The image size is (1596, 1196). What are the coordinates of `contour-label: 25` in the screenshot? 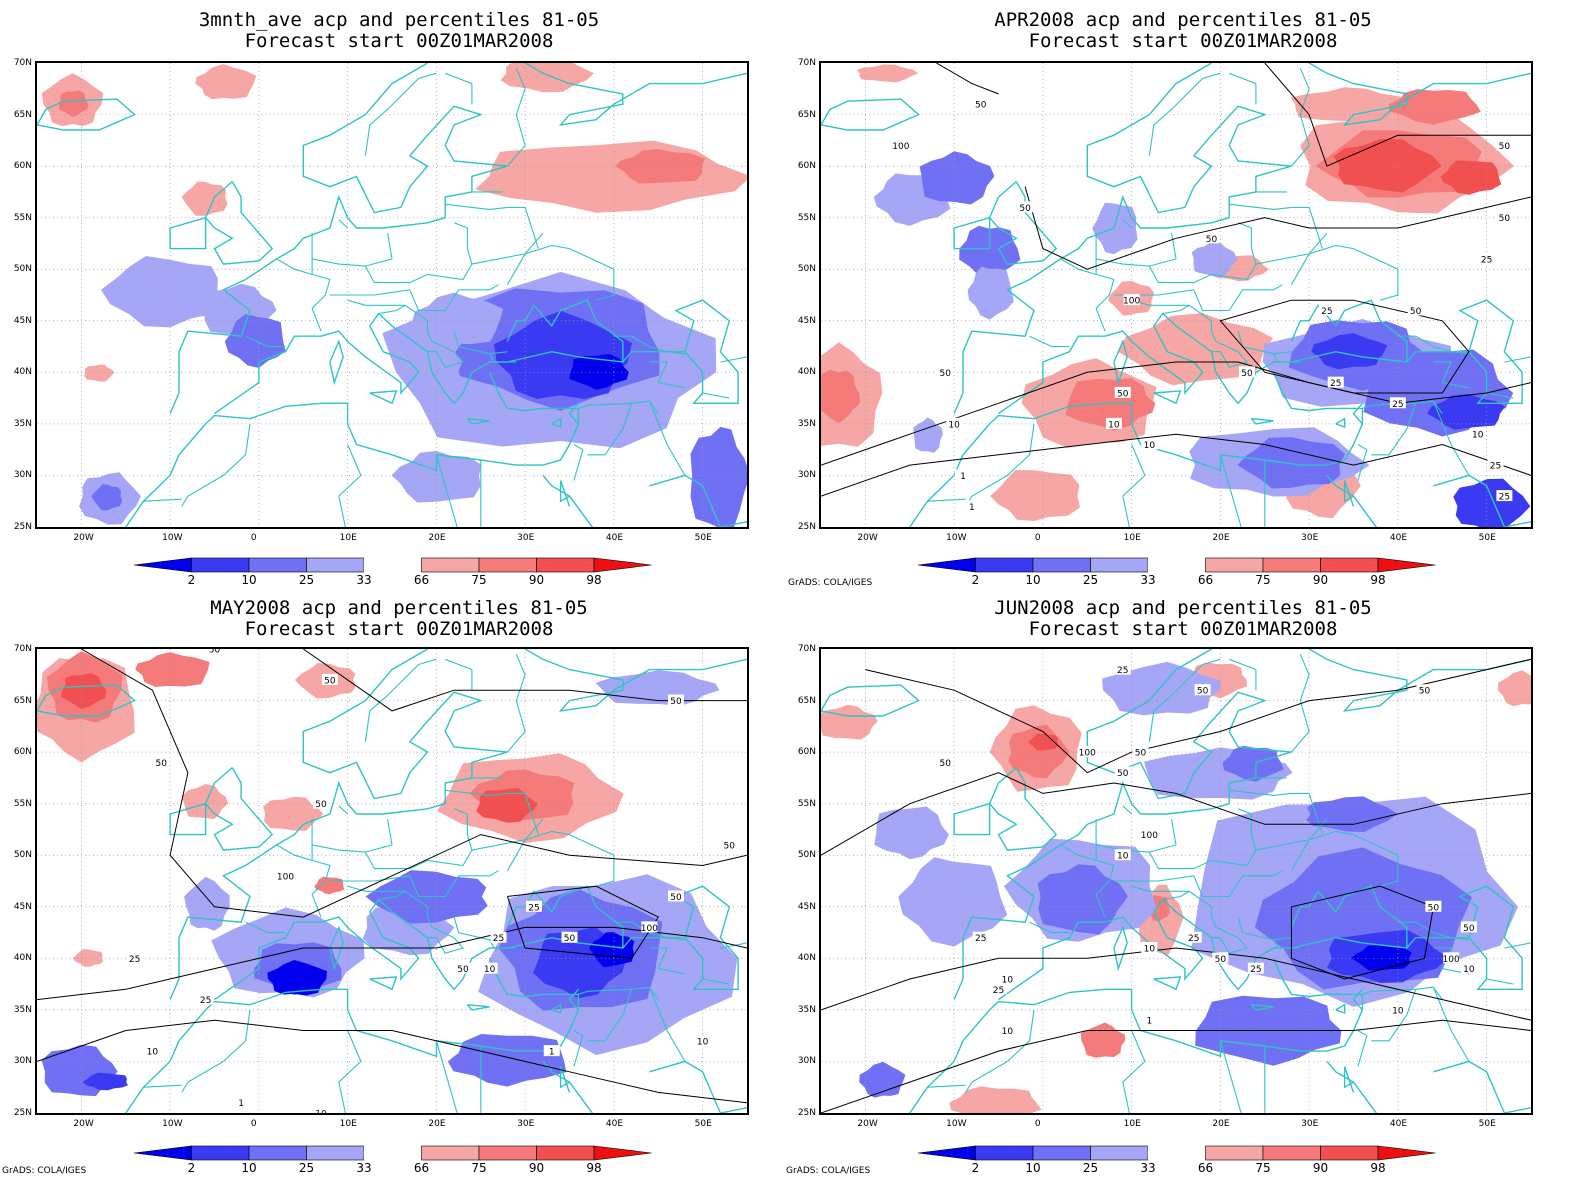 It's located at (1486, 258).